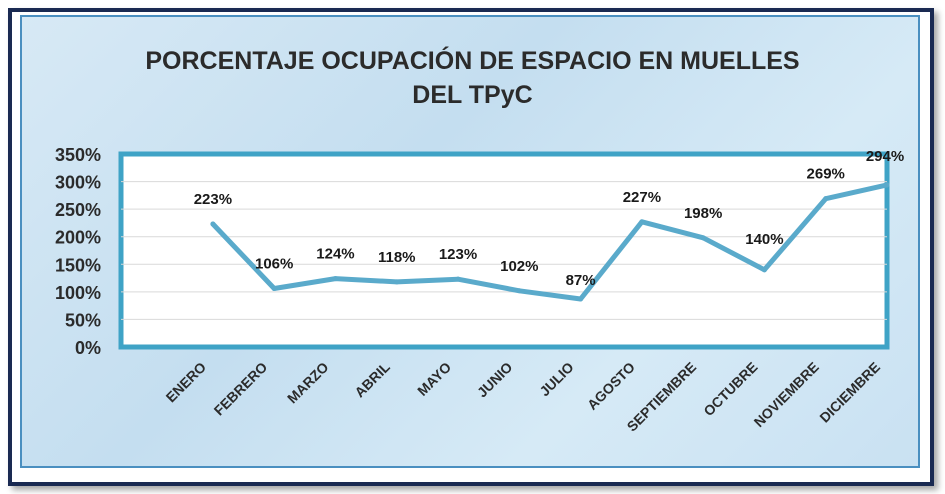 The height and width of the screenshot is (494, 945). Describe the element at coordinates (88, 348) in the screenshot. I see `y-tick-label: 0%` at that location.